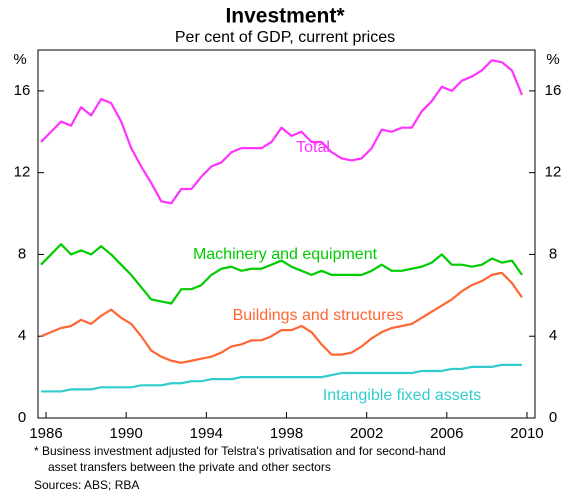 The image size is (571, 497). I want to click on y2-tick-label: 0, so click(553, 417).